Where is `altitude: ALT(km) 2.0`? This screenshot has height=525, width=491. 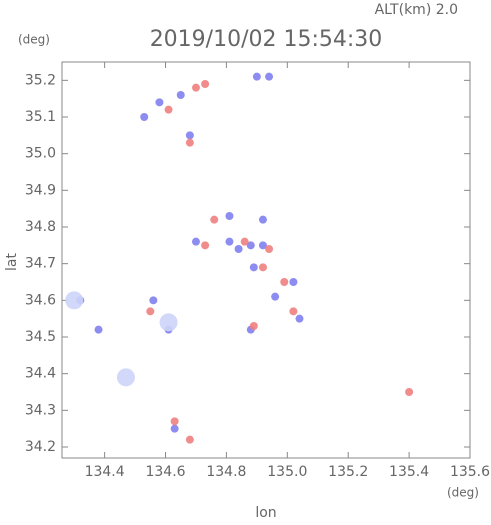
altitude: ALT(km) 2.0 is located at coordinates (416, 10).